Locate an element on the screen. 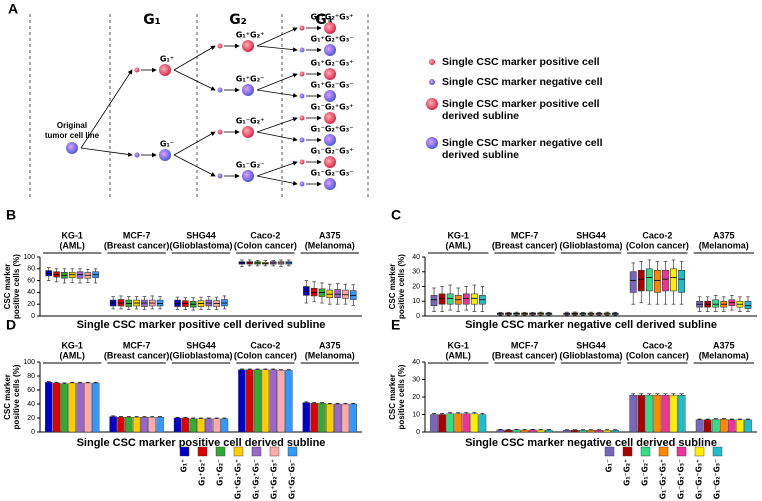 The width and height of the screenshot is (762, 501). y-tick-label: 80 is located at coordinates (31, 269).